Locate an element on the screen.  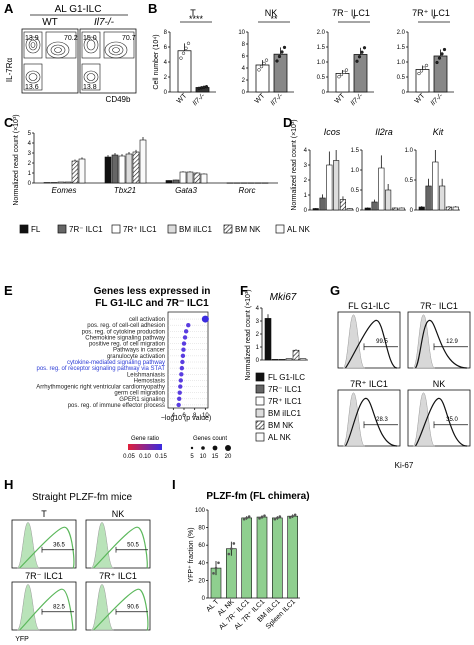
x-category-label: Gata3 is located at coordinates (186, 190).